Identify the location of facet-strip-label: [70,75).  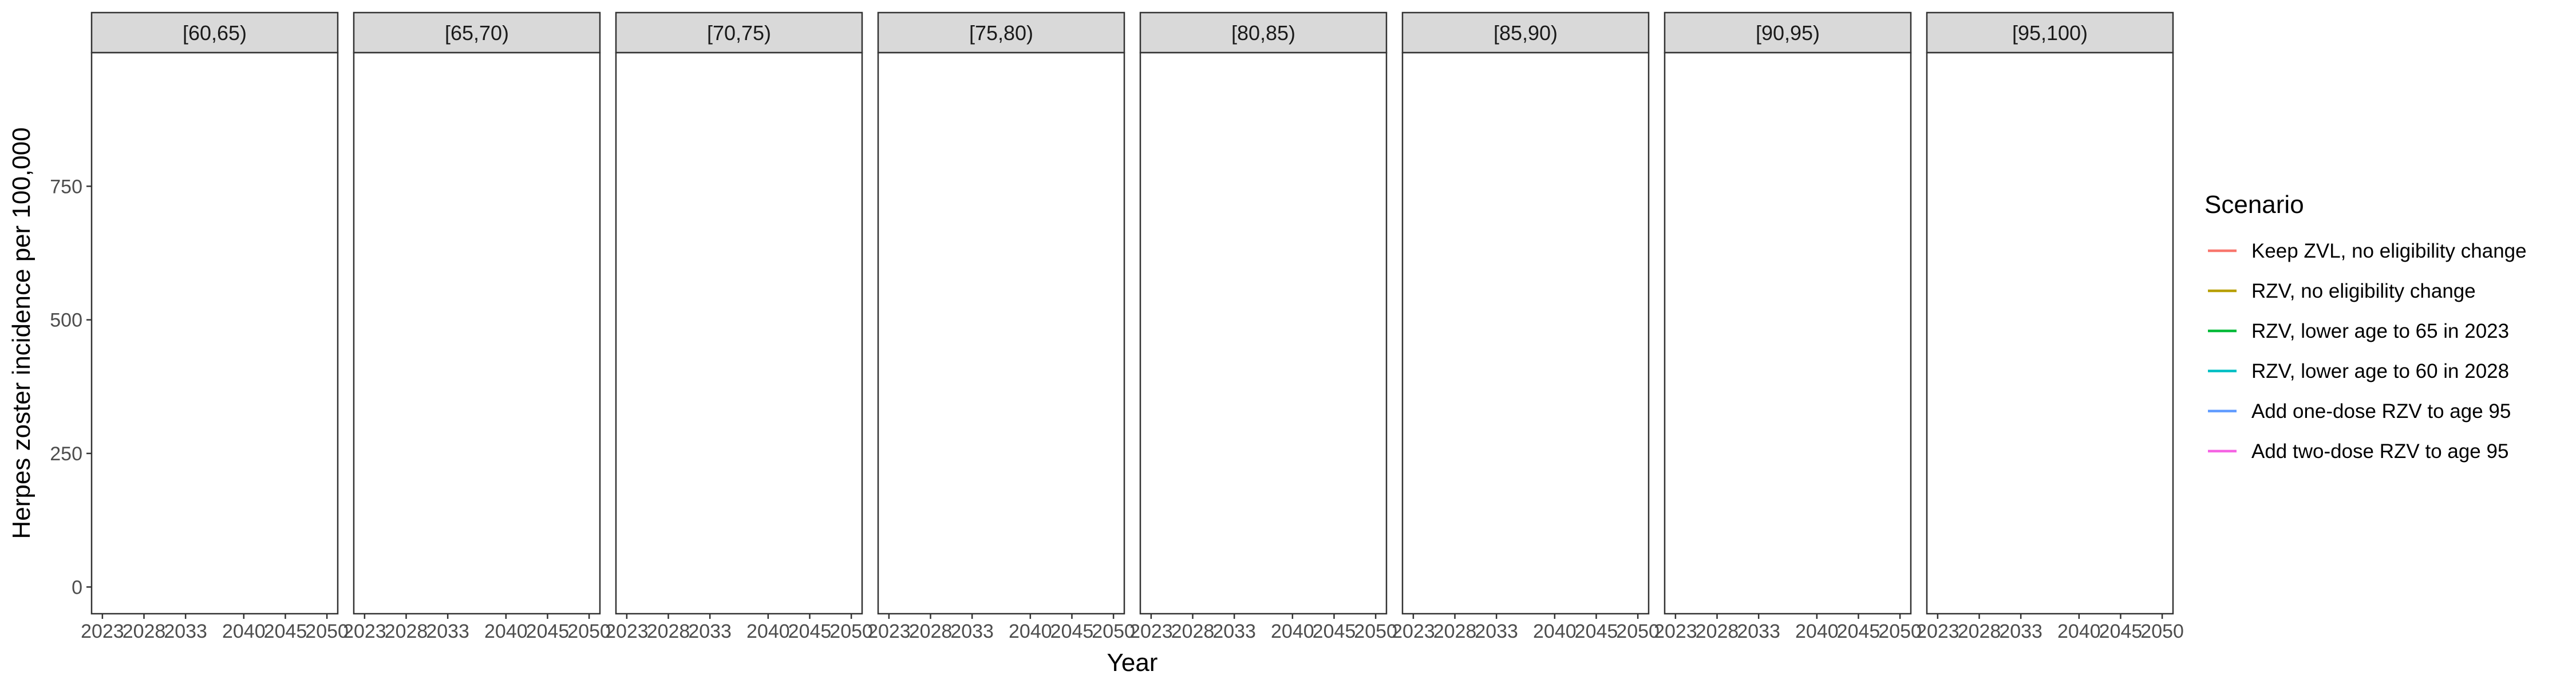
(739, 33).